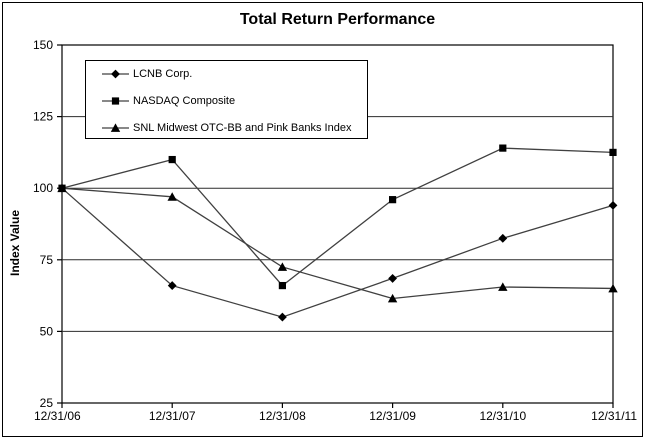 This screenshot has width=647, height=441. What do you see at coordinates (282, 416) in the screenshot?
I see `x-tick-label-2: 12/31/08` at bounding box center [282, 416].